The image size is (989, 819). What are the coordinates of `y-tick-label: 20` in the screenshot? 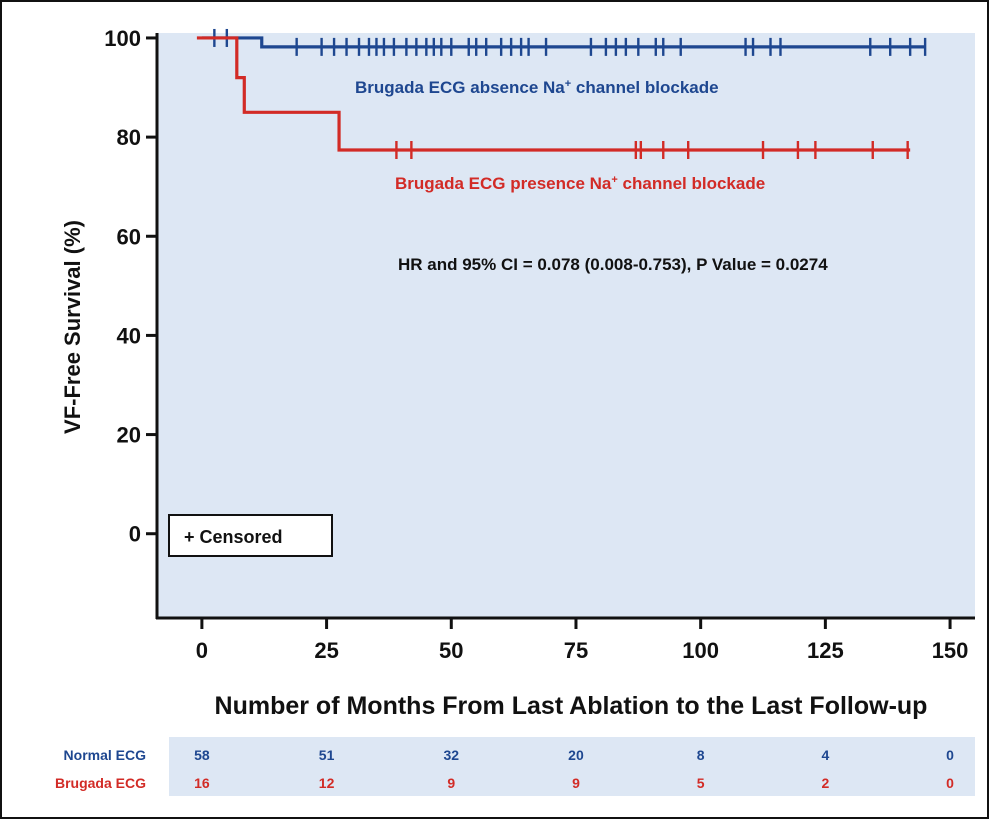 It's located at (129, 435).